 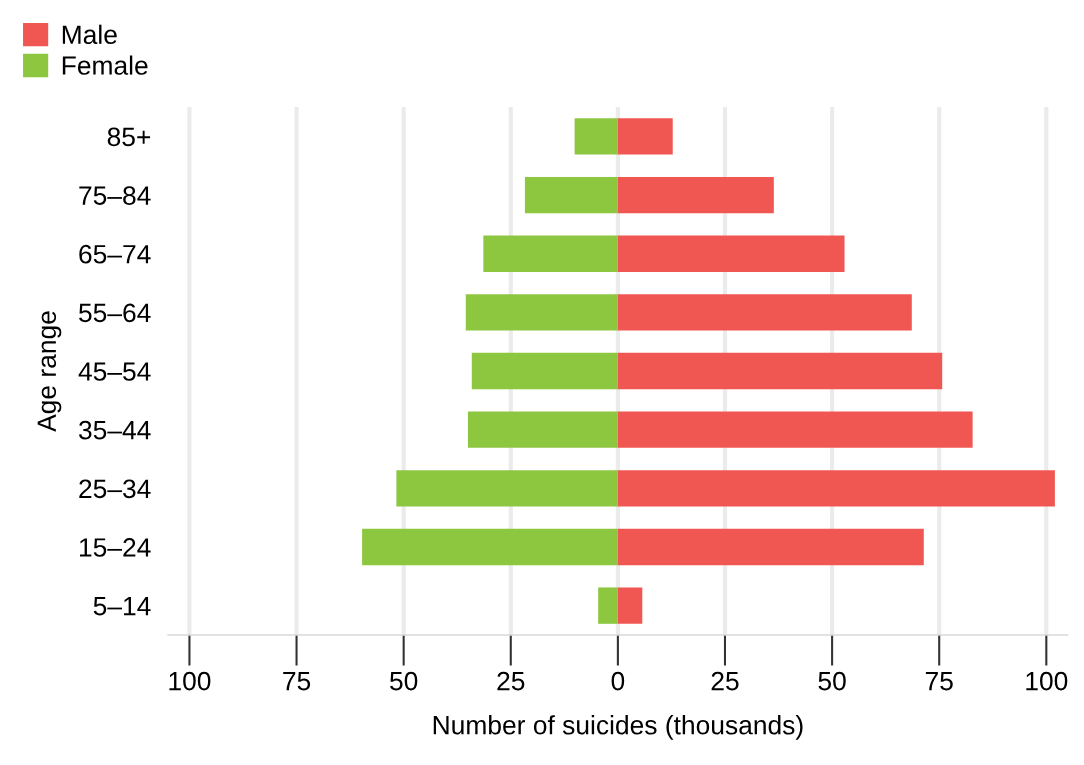 I want to click on x-axis-title: Number of suicides (thousands), so click(x=618, y=727).